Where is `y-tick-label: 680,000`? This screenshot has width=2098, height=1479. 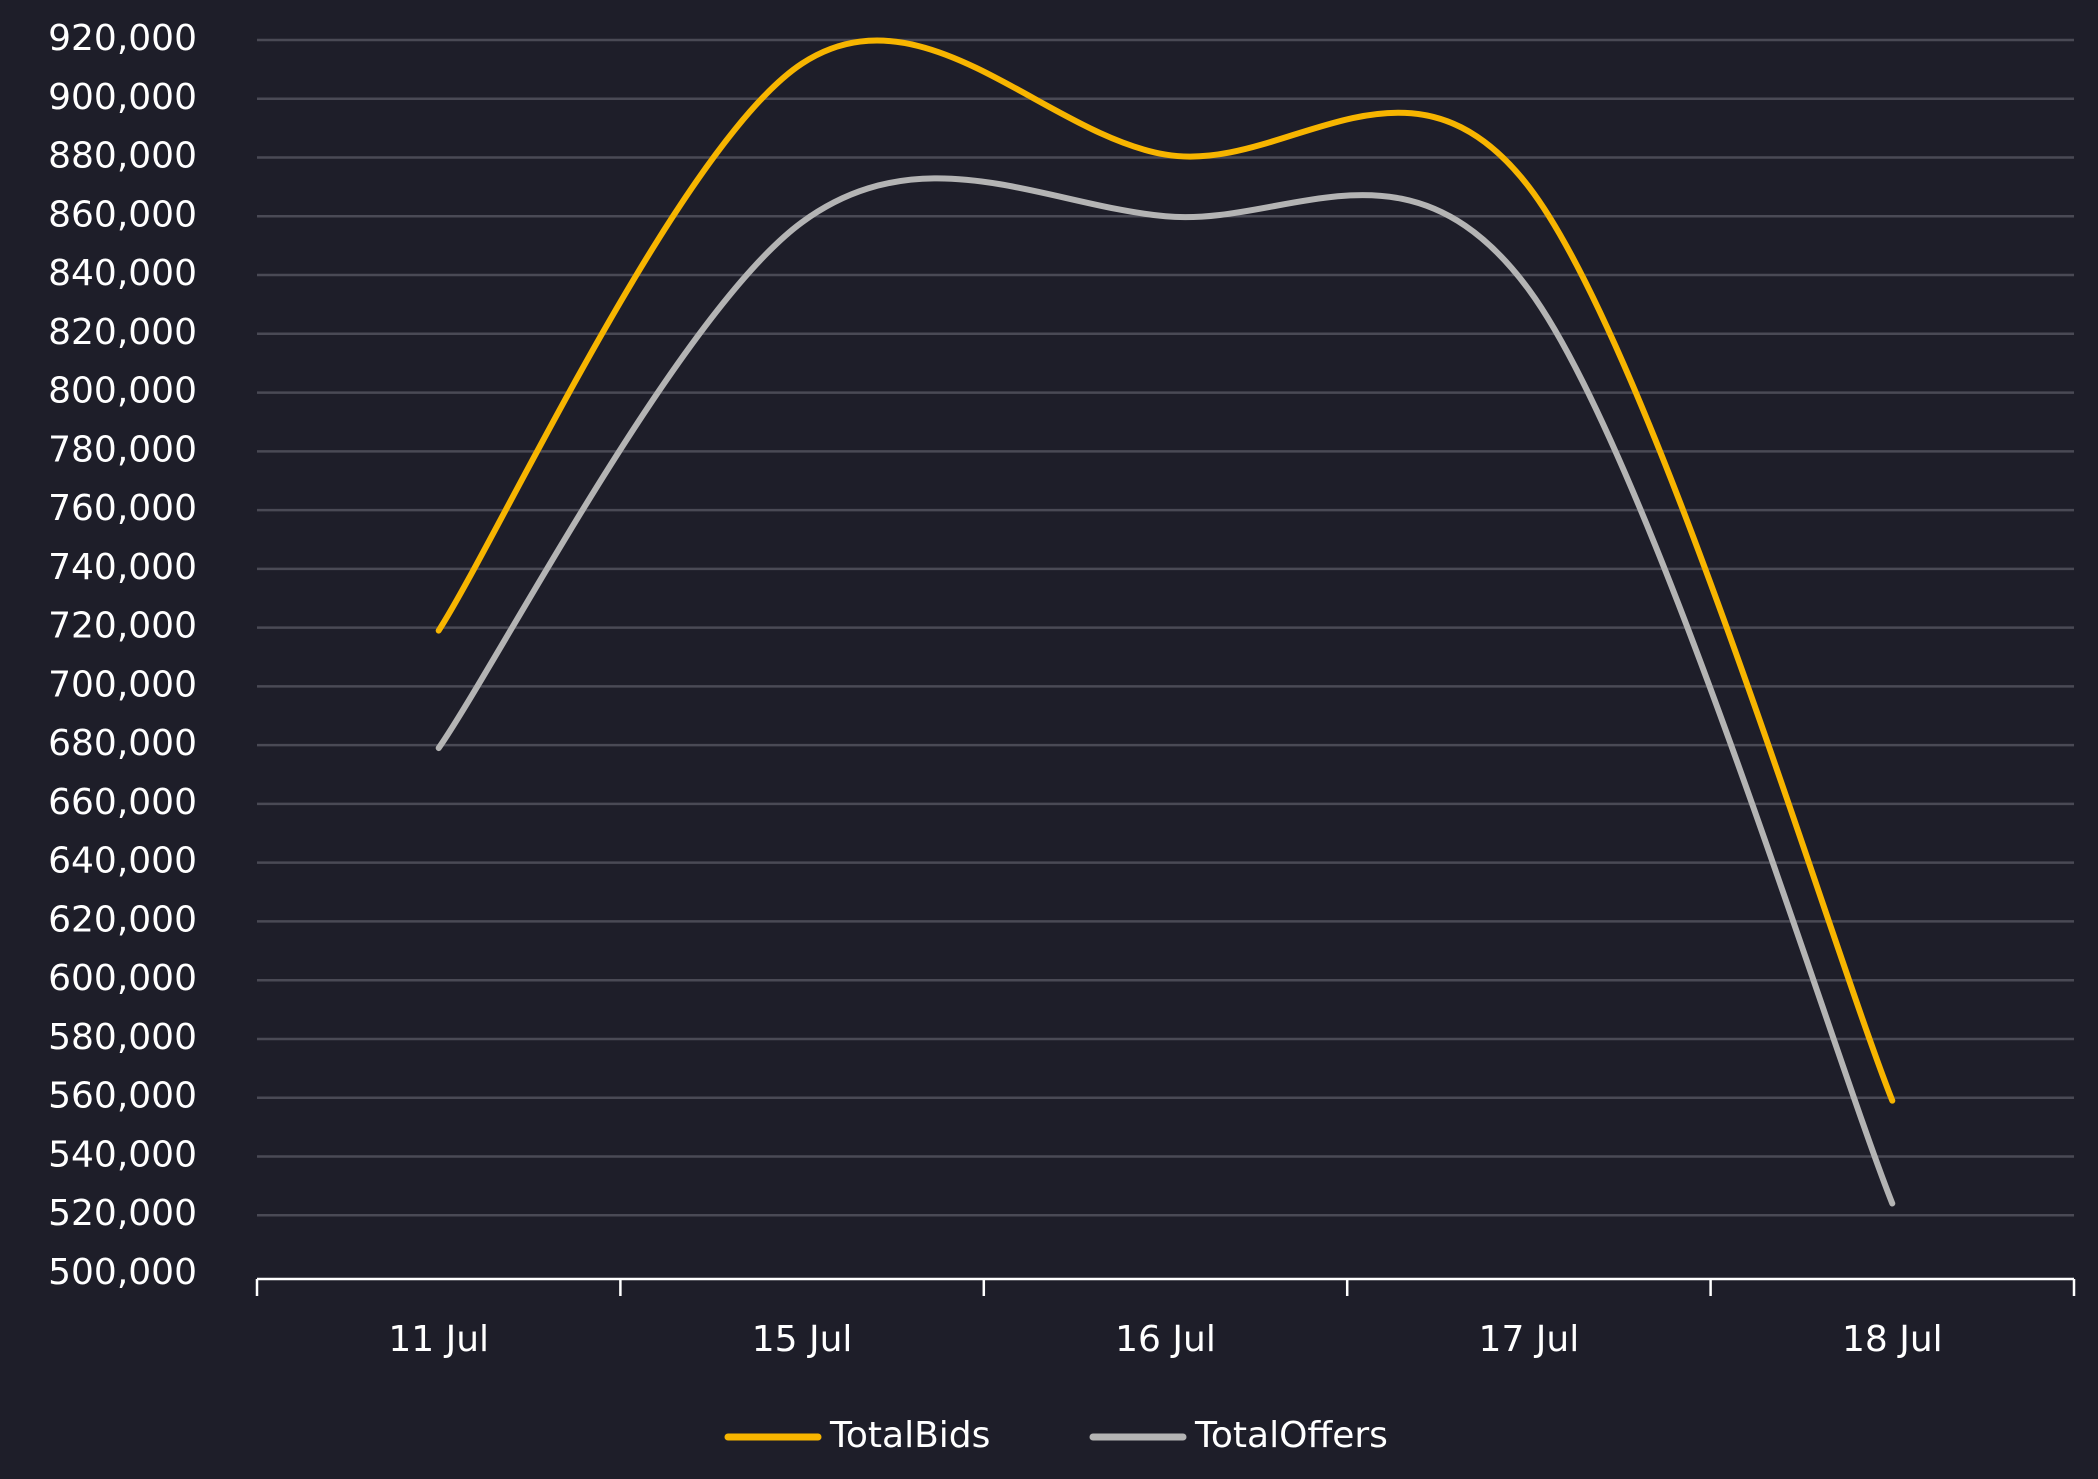
y-tick-label: 680,000 is located at coordinates (122, 743).